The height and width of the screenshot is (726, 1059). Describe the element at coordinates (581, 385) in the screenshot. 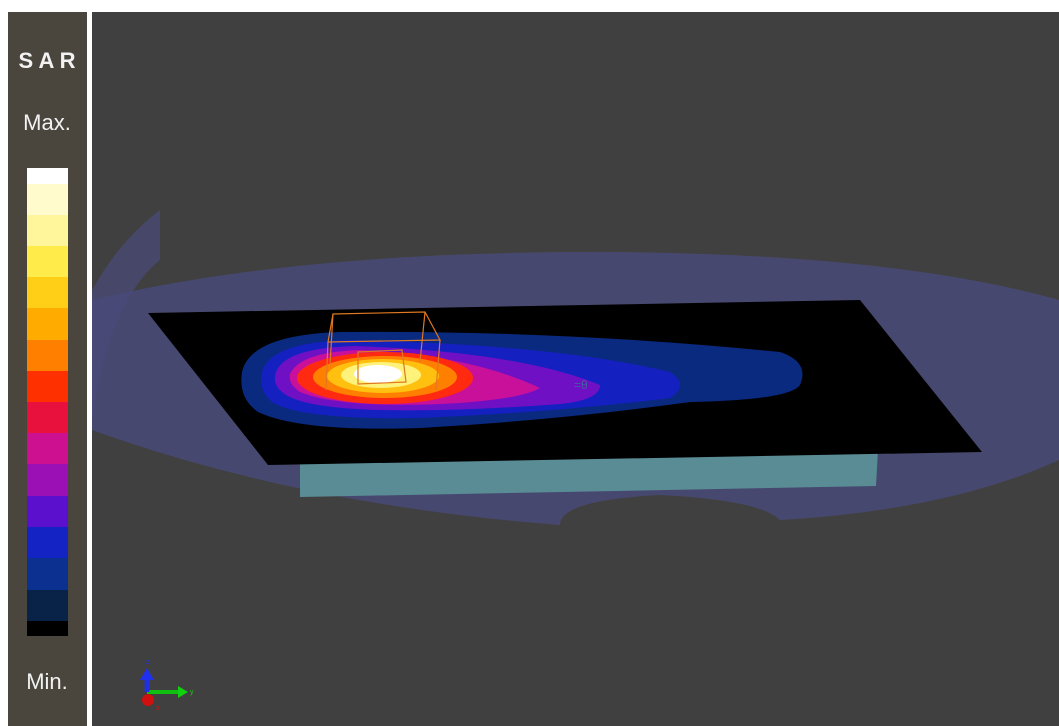

I see `origin-marker: =θ` at that location.